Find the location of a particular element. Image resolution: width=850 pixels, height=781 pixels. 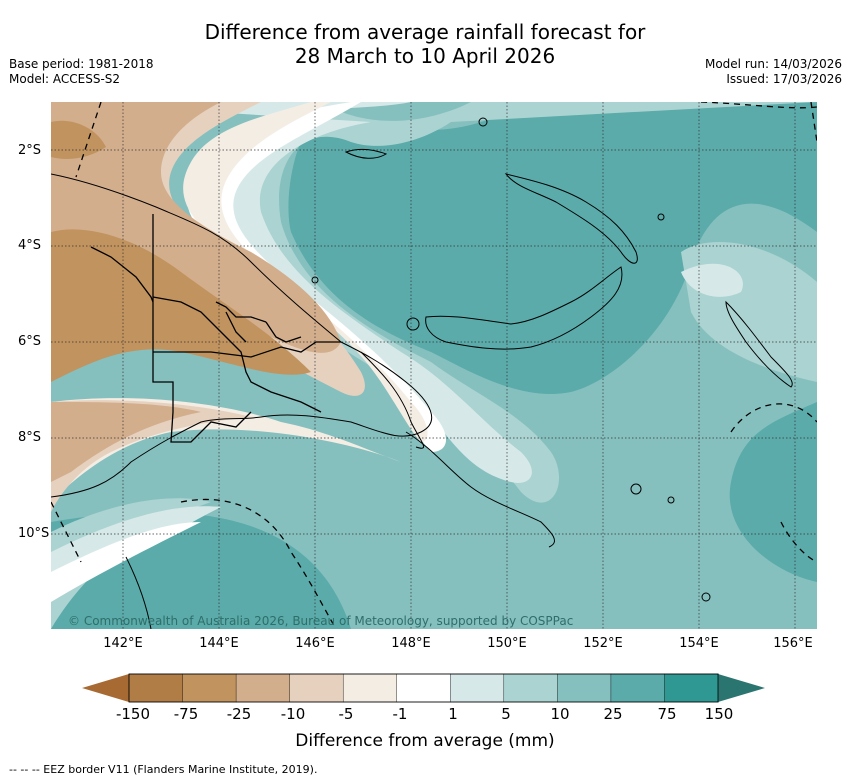

province-e is located at coordinates (236, 327).